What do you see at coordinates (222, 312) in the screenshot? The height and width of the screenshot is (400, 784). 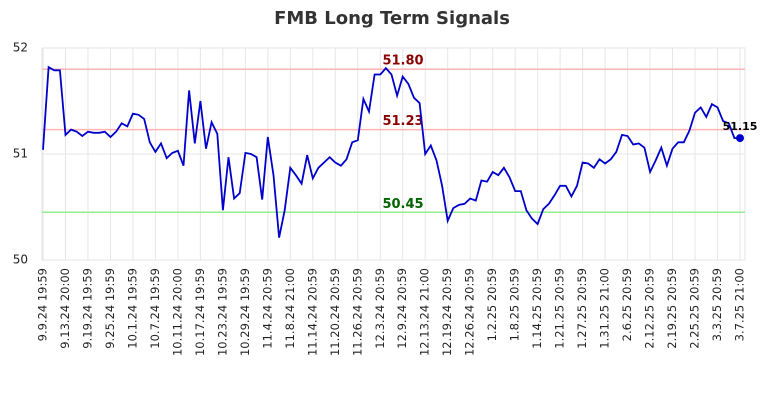 I see `x-tick-label: 10.23.24 19:59` at bounding box center [222, 312].